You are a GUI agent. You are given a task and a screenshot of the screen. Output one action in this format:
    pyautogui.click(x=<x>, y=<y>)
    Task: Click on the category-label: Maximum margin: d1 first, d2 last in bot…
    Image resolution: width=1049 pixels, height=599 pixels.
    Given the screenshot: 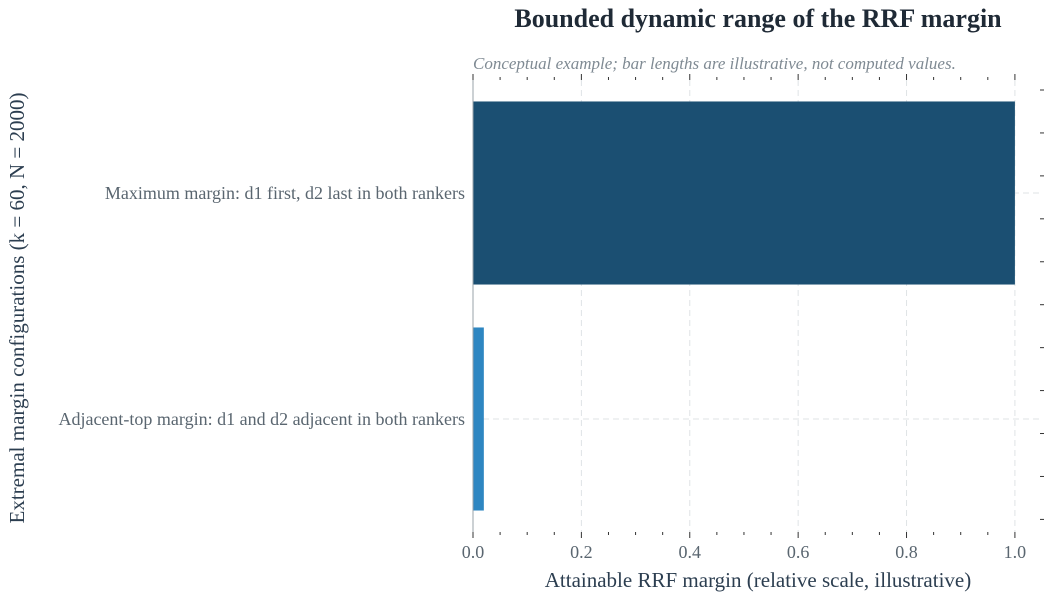 What is the action you would take?
    pyautogui.click(x=285, y=193)
    